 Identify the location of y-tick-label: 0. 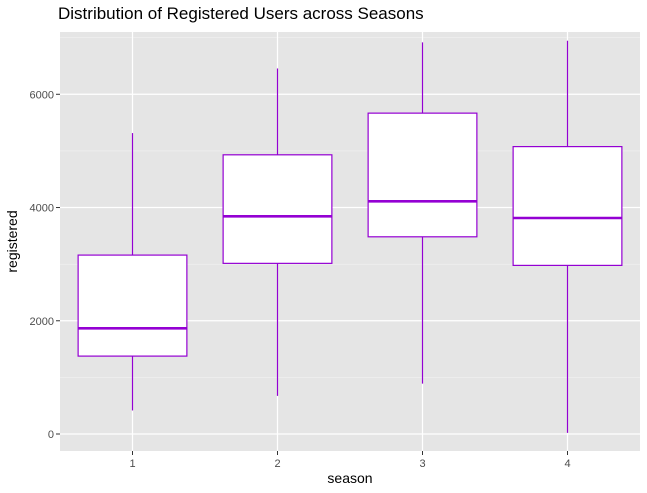
(51, 435).